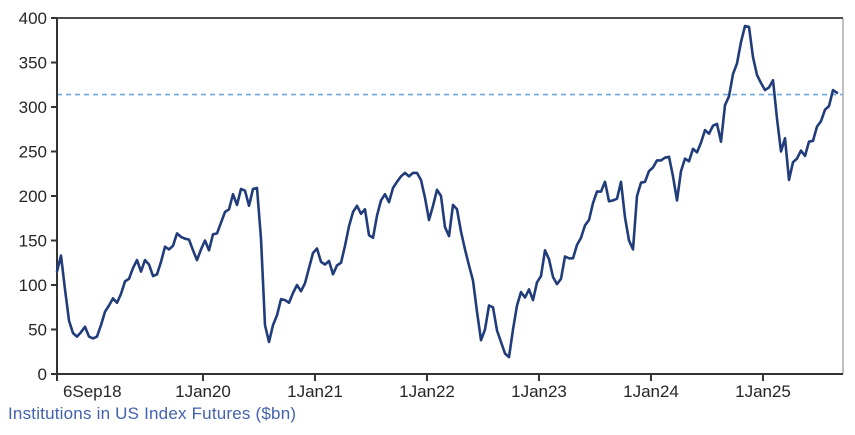  Describe the element at coordinates (203, 391) in the screenshot. I see `x-tick-label: 1Jan20` at that location.